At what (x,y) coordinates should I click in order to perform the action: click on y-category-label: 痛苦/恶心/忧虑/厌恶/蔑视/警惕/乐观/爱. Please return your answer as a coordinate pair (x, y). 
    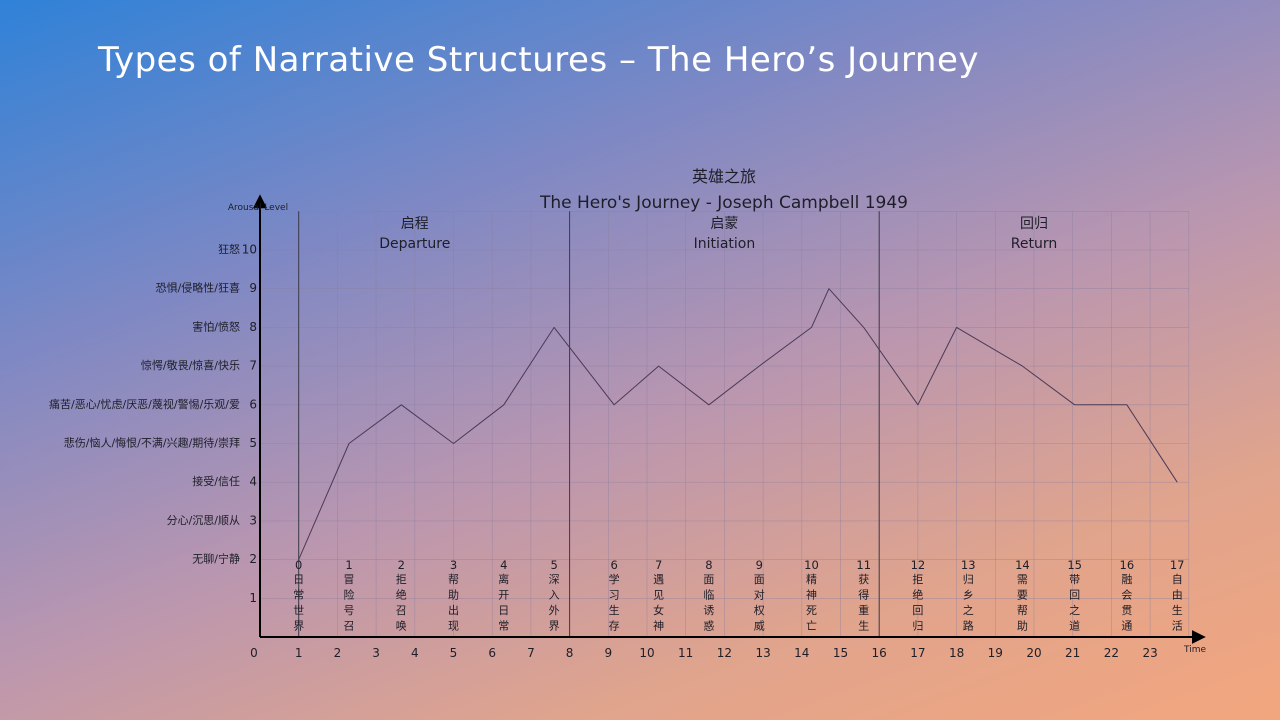
    Looking at the image, I should click on (144, 404).